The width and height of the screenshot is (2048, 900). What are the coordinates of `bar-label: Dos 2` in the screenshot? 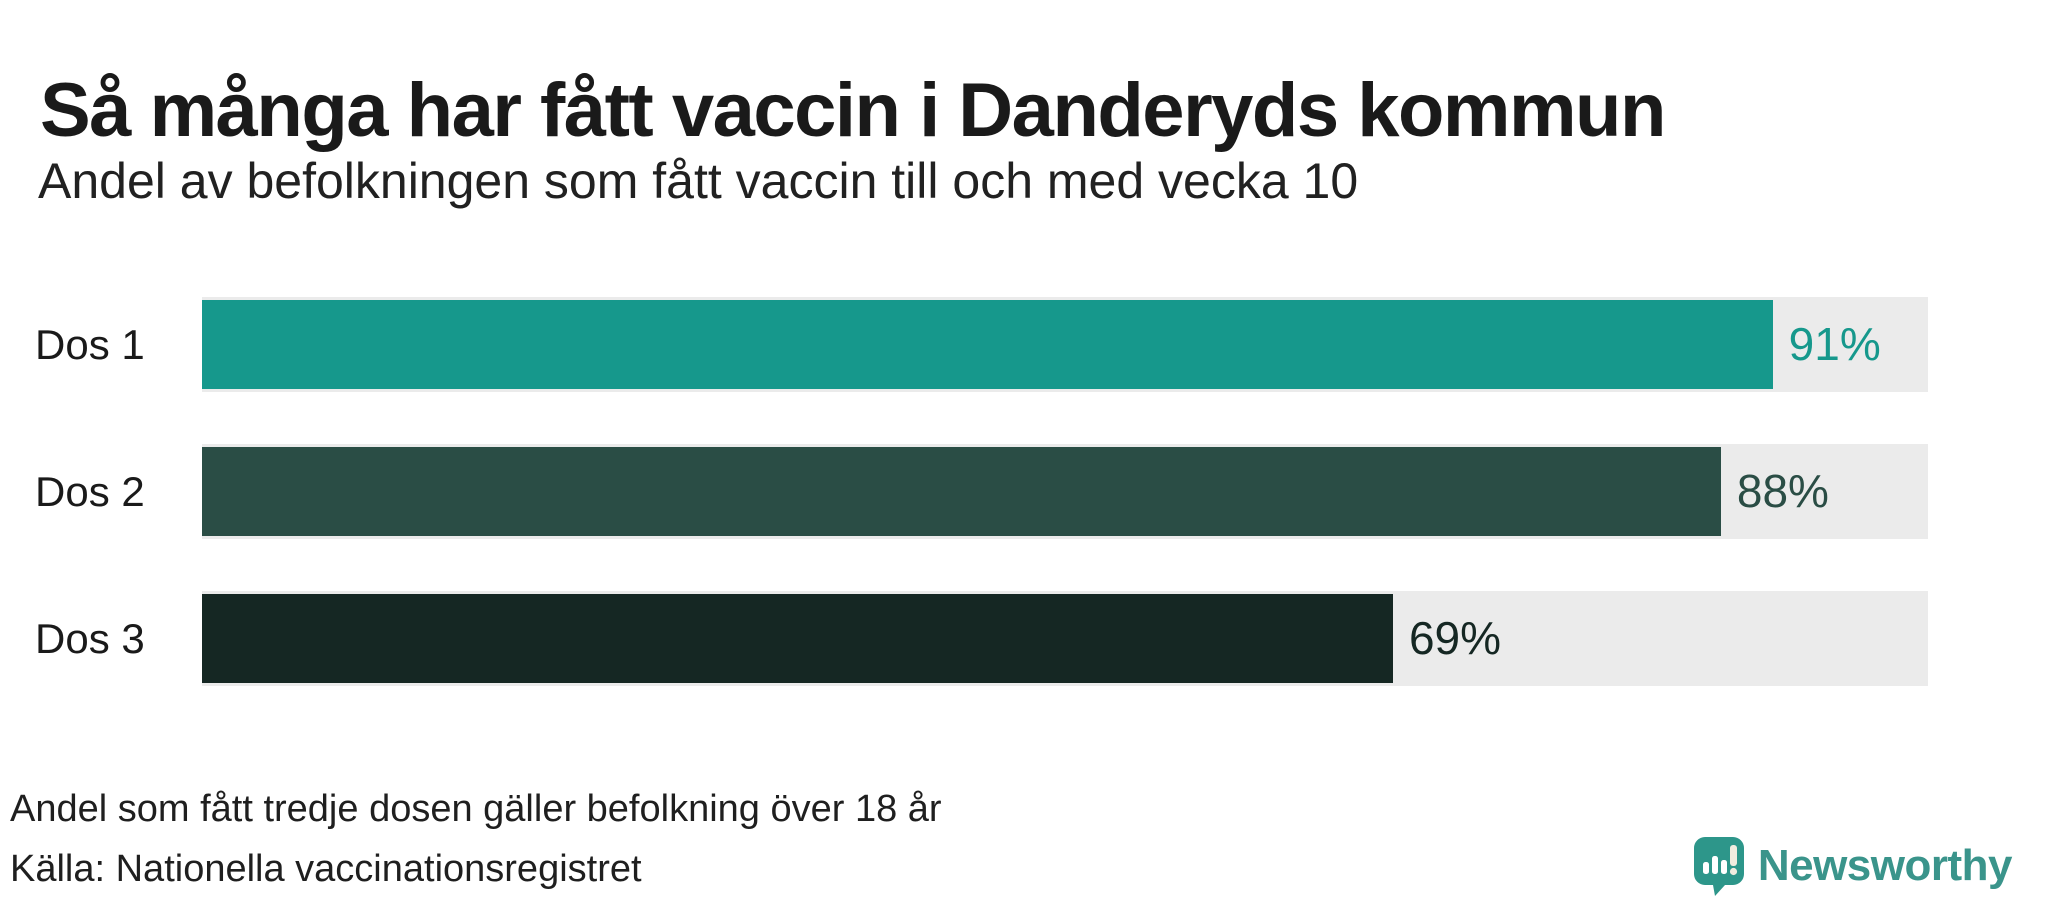 It's located at (90, 491).